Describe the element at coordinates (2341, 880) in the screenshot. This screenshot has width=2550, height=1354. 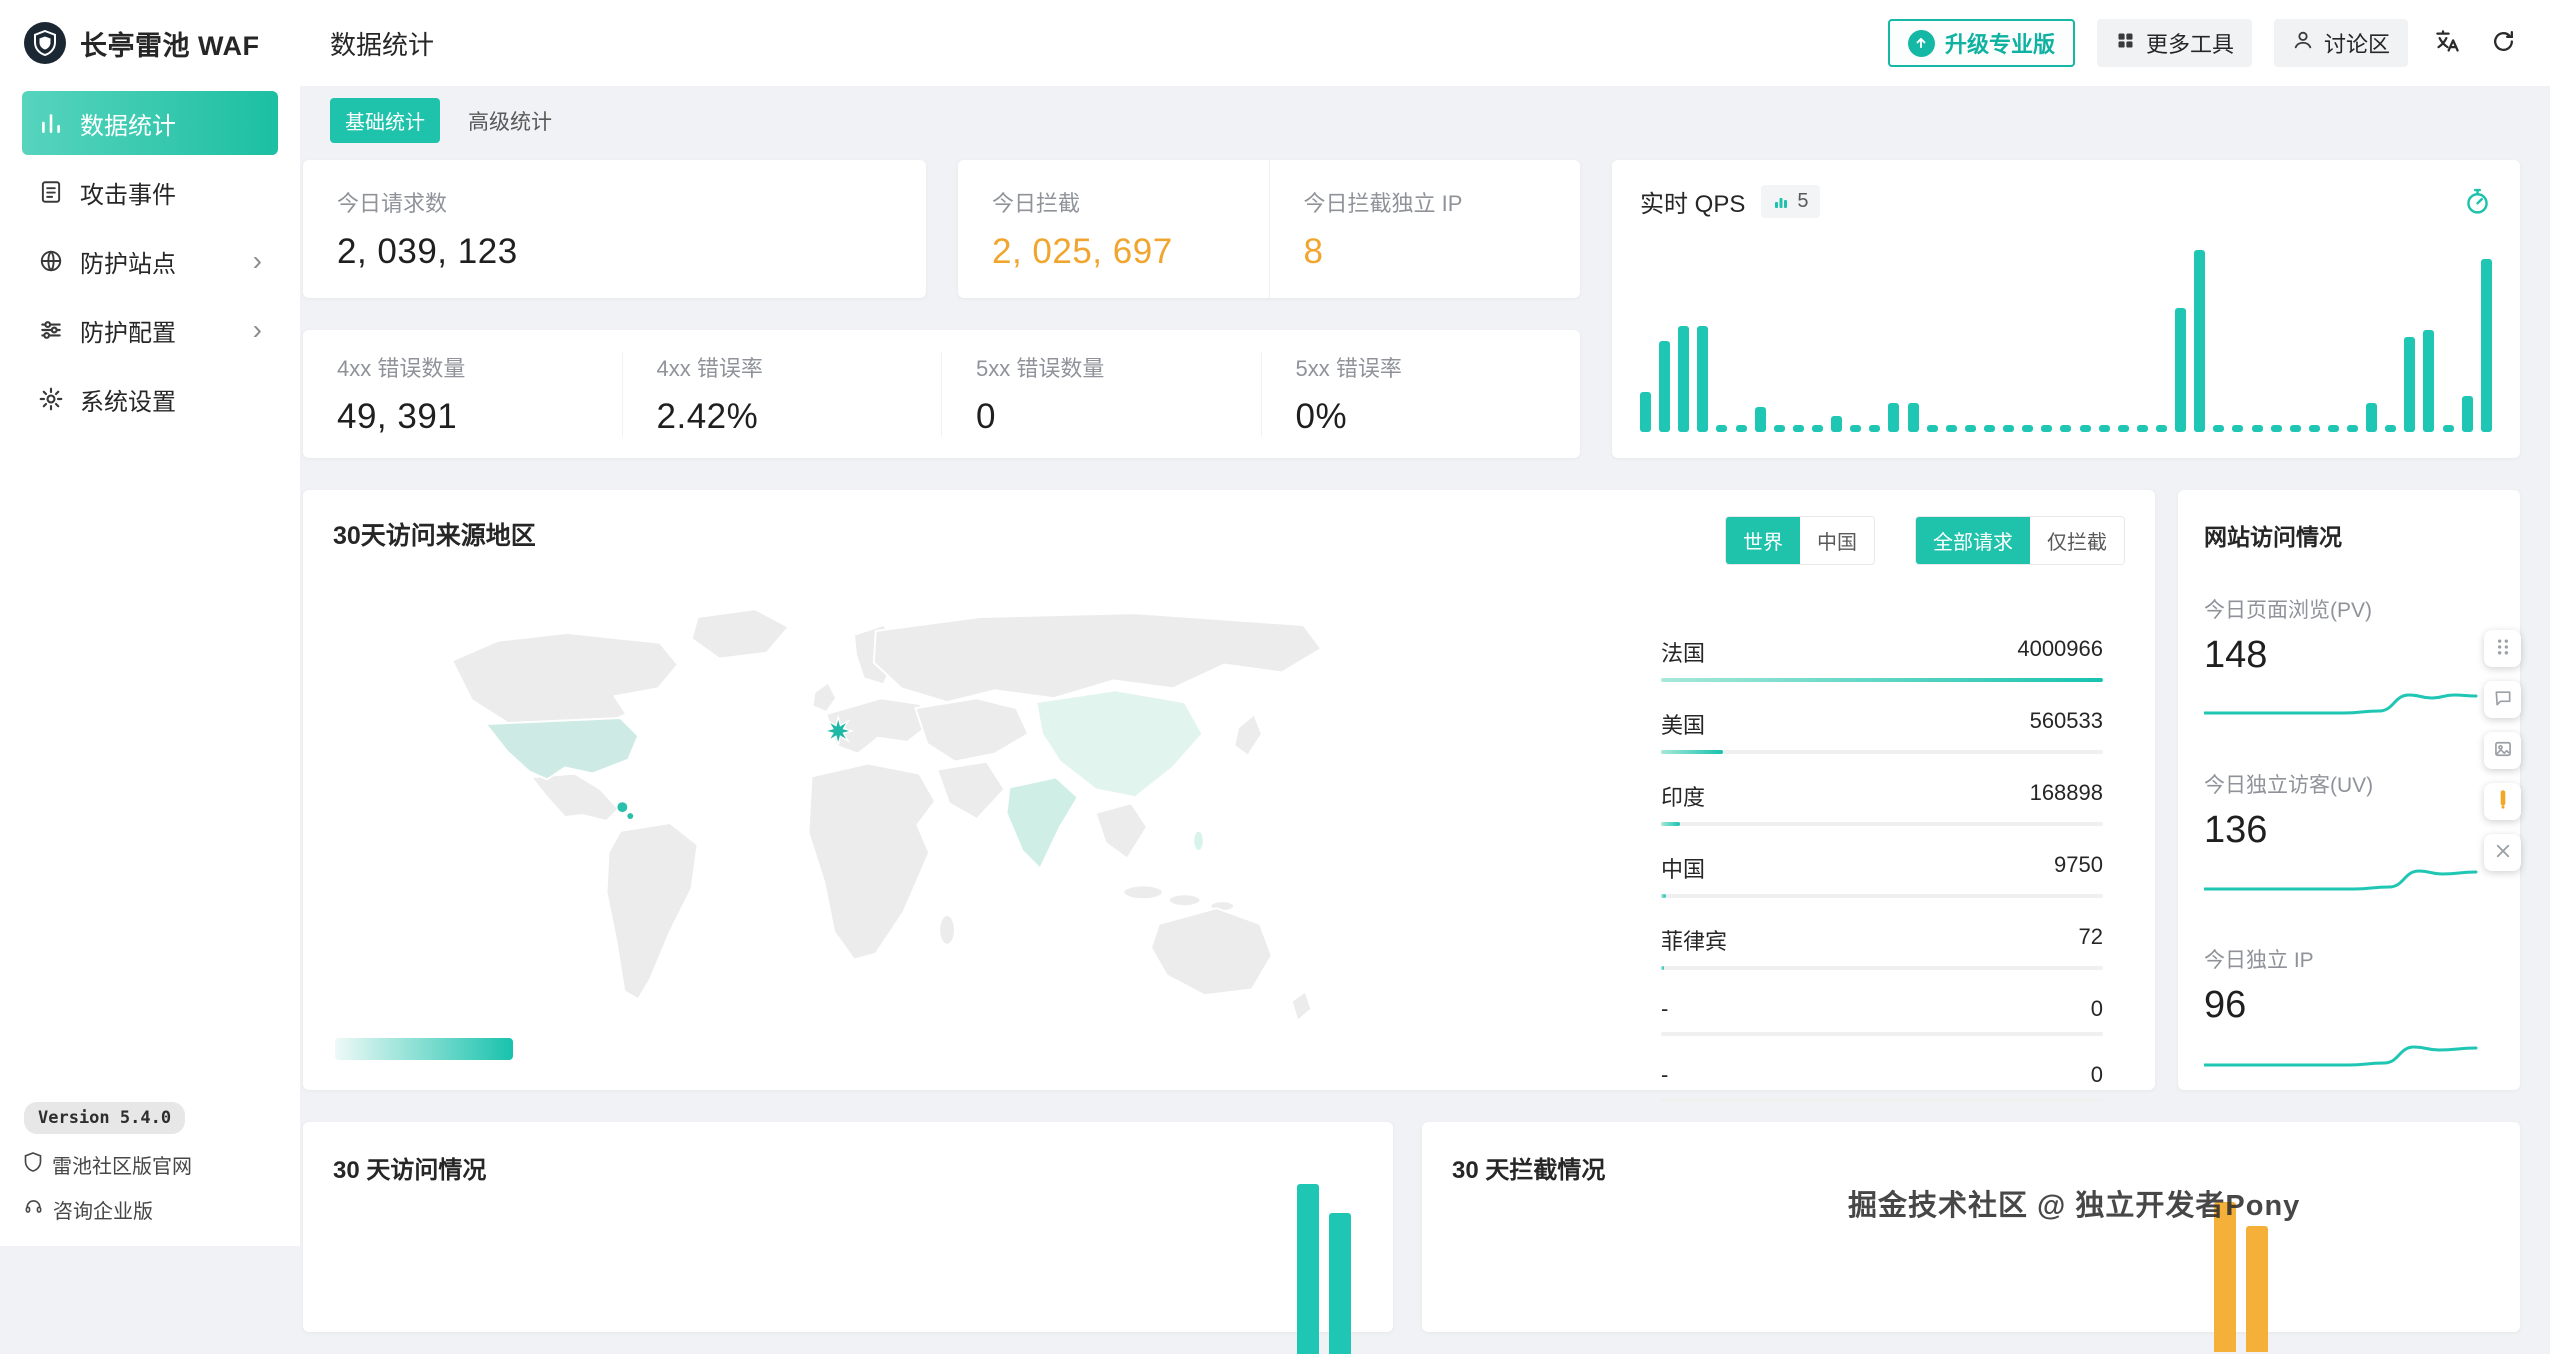
I see `uv-sparkline` at that location.